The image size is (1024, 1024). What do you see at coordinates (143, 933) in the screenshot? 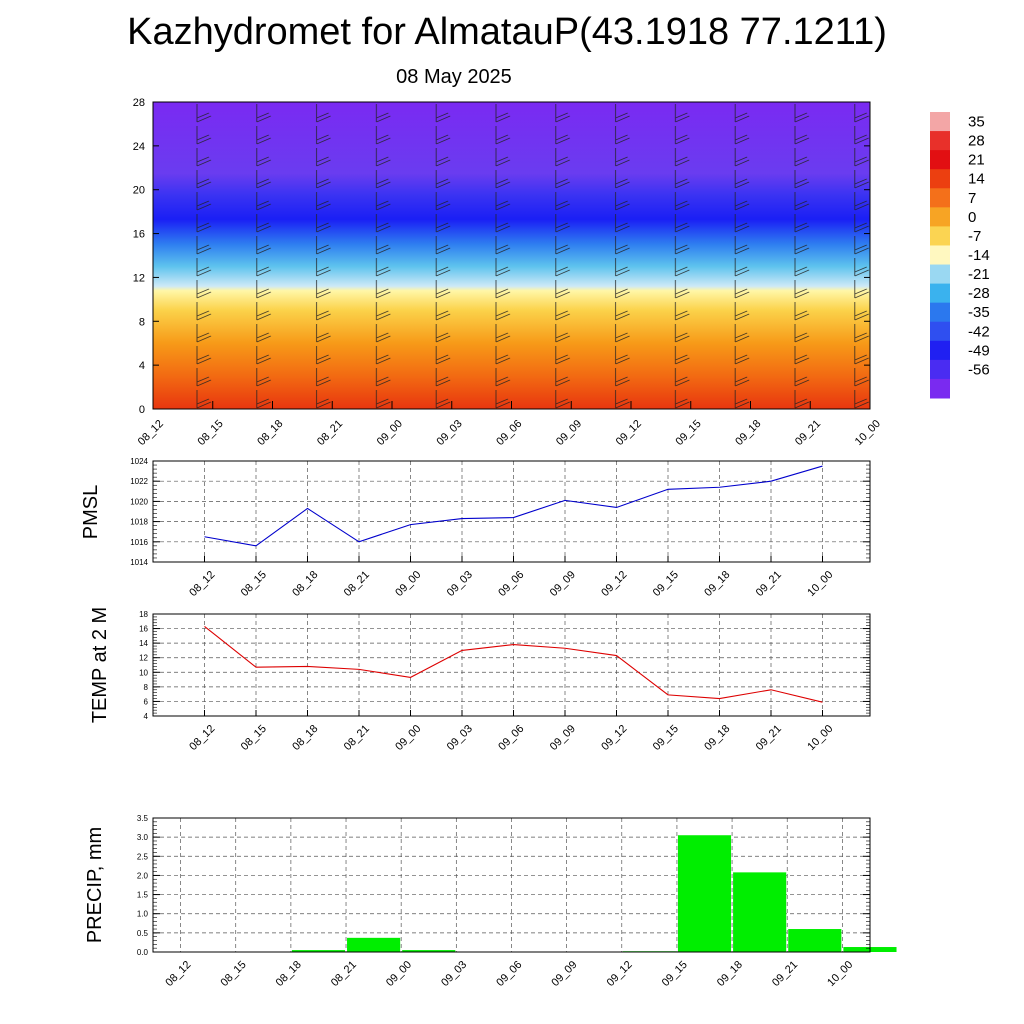
I see `y-tick-label: 0.5` at bounding box center [143, 933].